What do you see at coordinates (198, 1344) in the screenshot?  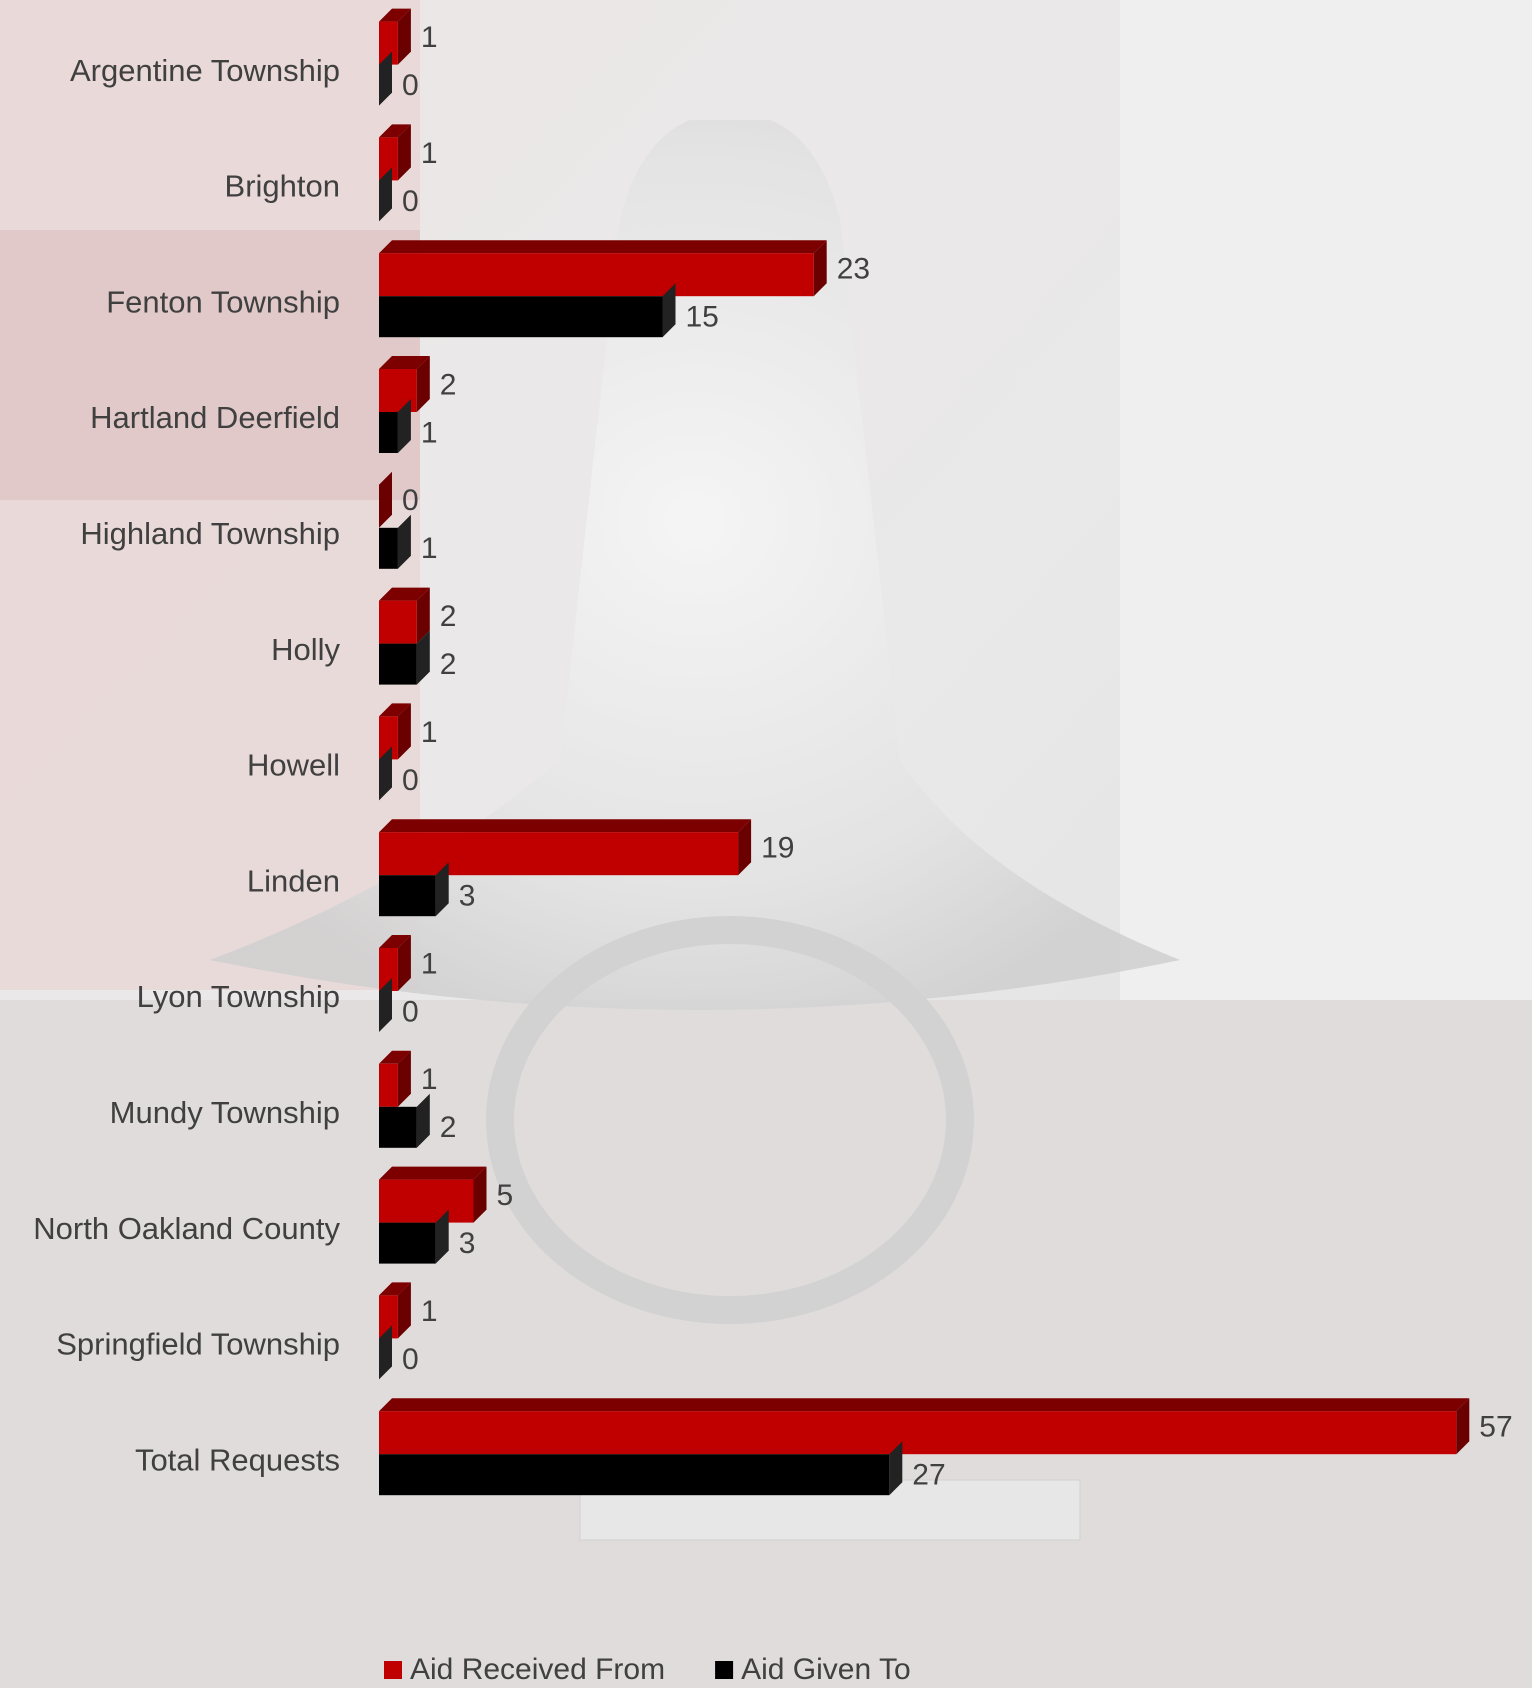 I see `category-label: Springfield Township` at bounding box center [198, 1344].